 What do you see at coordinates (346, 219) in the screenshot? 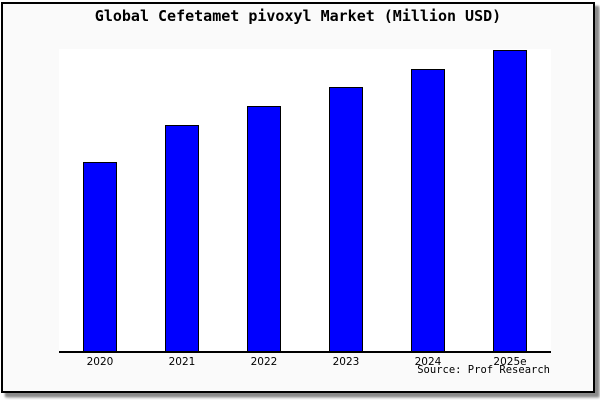
I see `bar-2023` at bounding box center [346, 219].